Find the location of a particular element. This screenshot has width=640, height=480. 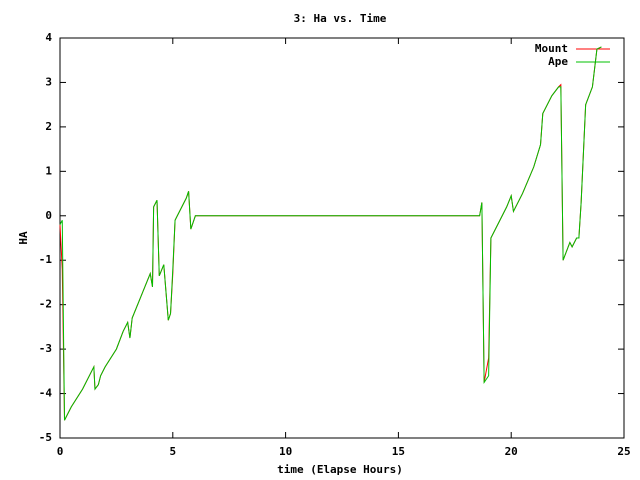

x-tick-label: 5 is located at coordinates (172, 451).